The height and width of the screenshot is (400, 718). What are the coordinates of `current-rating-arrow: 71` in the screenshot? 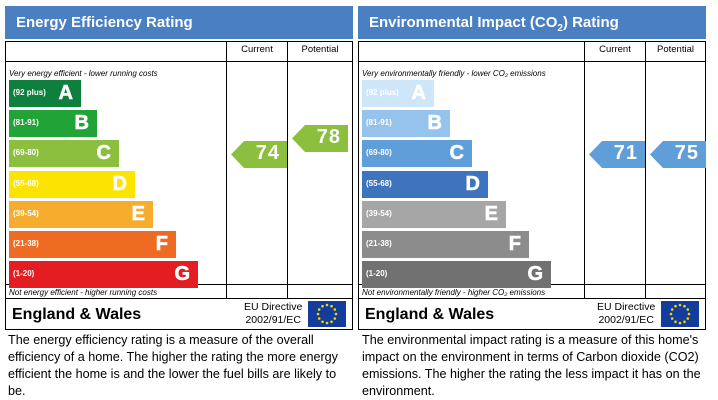 It's located at (617, 155).